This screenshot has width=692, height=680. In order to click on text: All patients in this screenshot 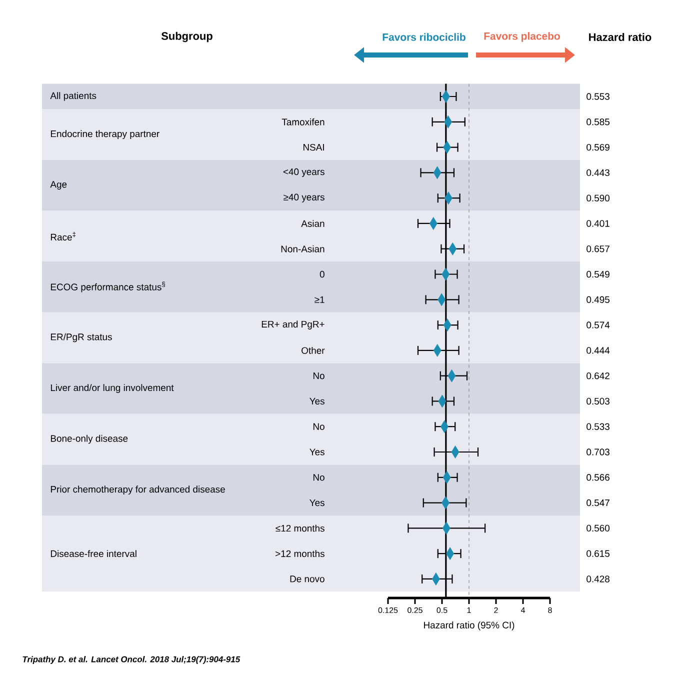, I will do `click(73, 96)`.